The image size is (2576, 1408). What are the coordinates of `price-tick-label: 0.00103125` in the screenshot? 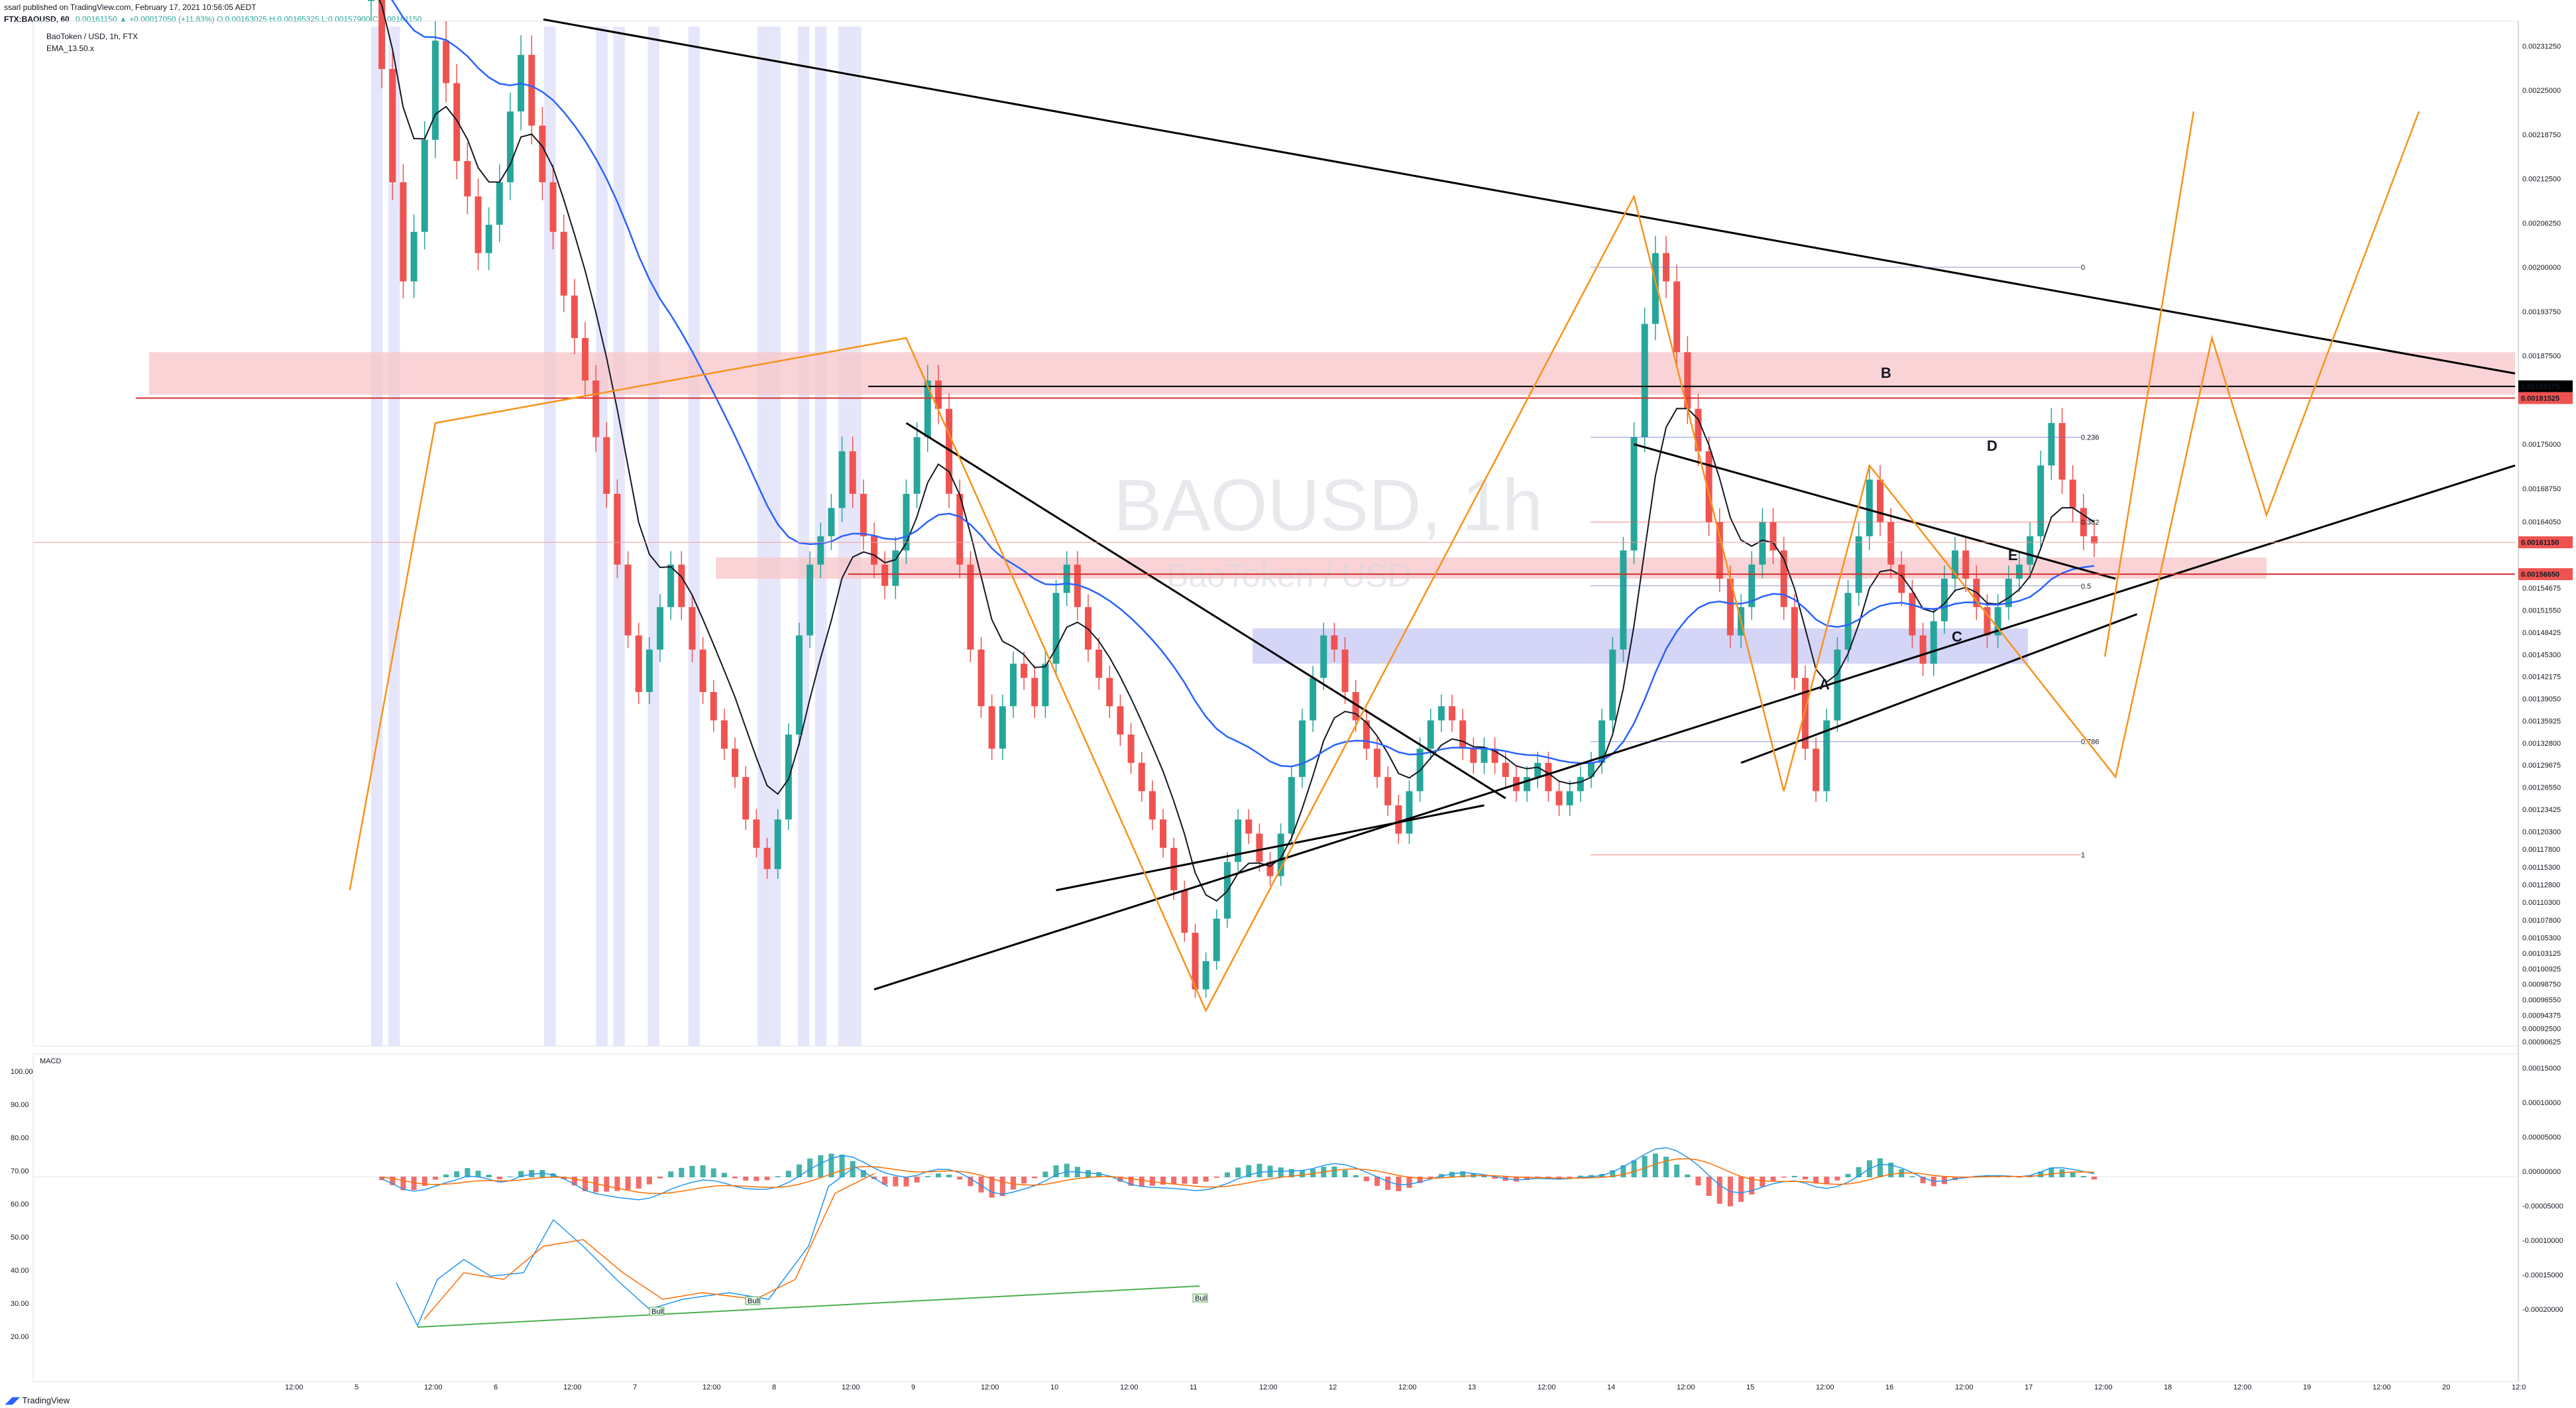 It's located at (2541, 954).